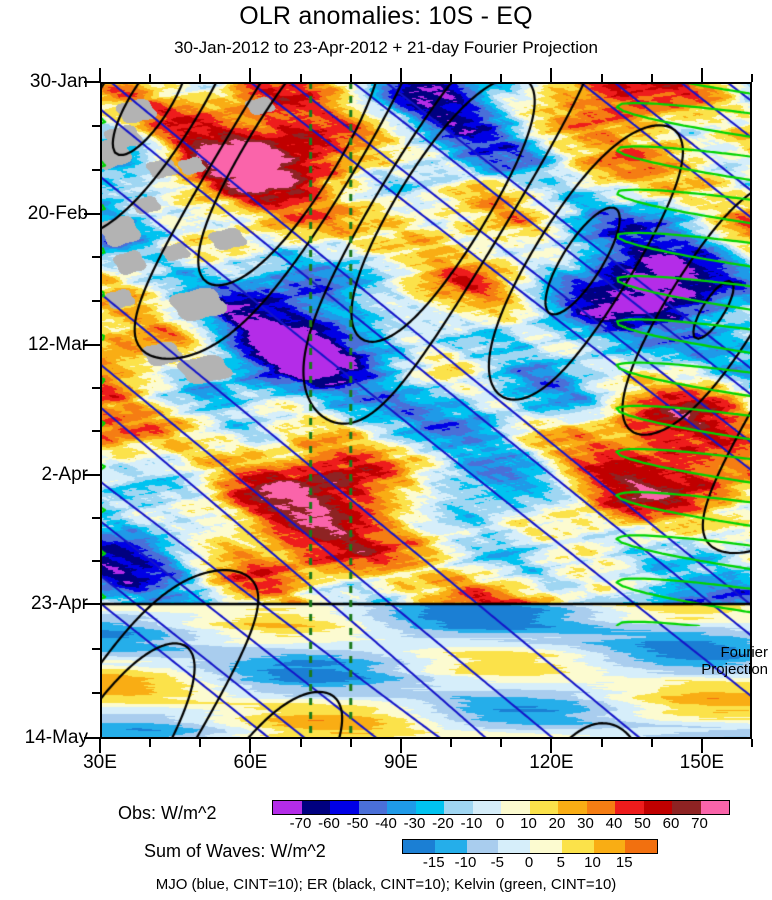 This screenshot has height=900, width=772. I want to click on obs-tick: -10, so click(471, 823).